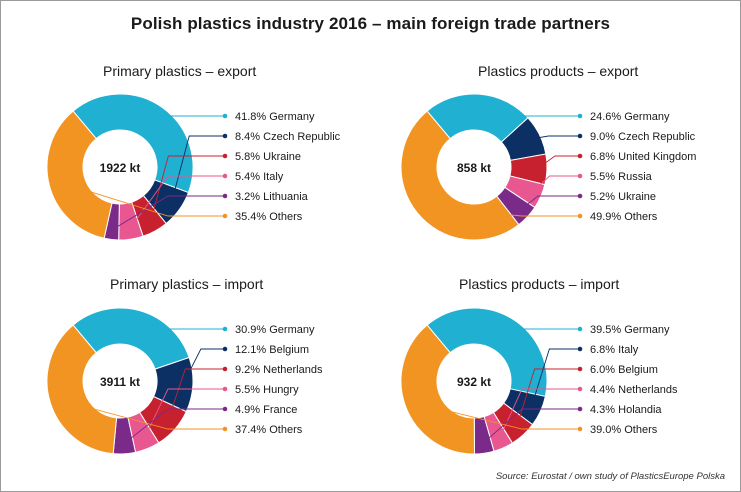 The image size is (741, 492). I want to click on panel-title-primary-export: Primary plastics – export, so click(180, 71).